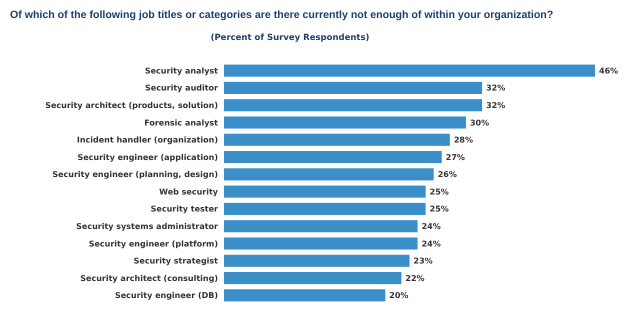 This screenshot has height=335, width=640. I want to click on chart-title: Of which of the following job titles or categories are there currently not enough of within your organization?, so click(282, 15).